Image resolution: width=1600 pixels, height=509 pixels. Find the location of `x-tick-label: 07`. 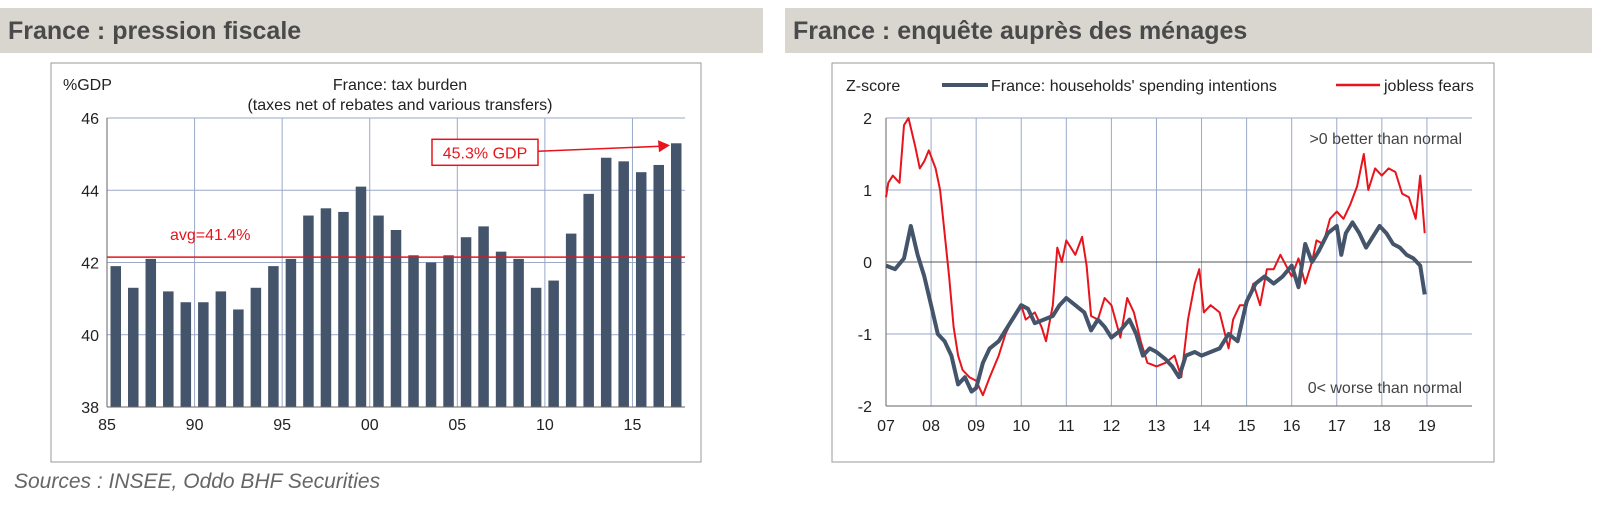

x-tick-label: 07 is located at coordinates (886, 426).